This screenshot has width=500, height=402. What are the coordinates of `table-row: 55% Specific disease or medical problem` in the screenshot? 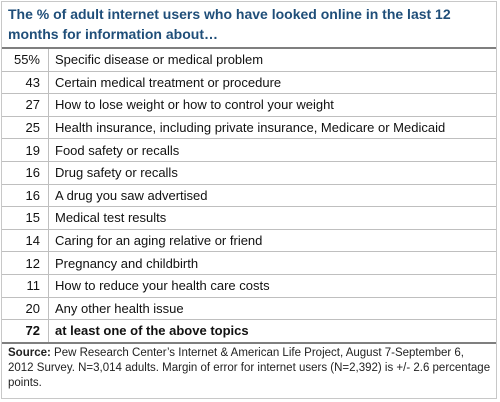 It's located at (249, 60).